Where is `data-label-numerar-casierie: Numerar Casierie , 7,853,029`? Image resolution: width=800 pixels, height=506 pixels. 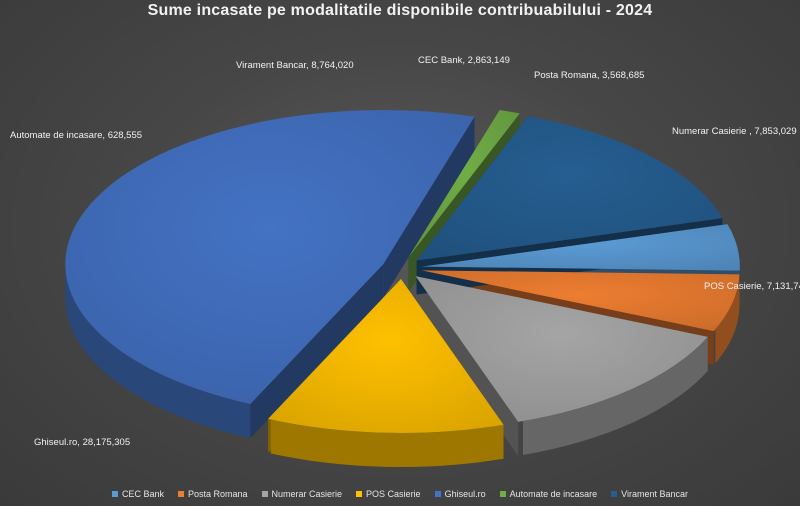
data-label-numerar-casierie: Numerar Casierie , 7,853,029 is located at coordinates (734, 131).